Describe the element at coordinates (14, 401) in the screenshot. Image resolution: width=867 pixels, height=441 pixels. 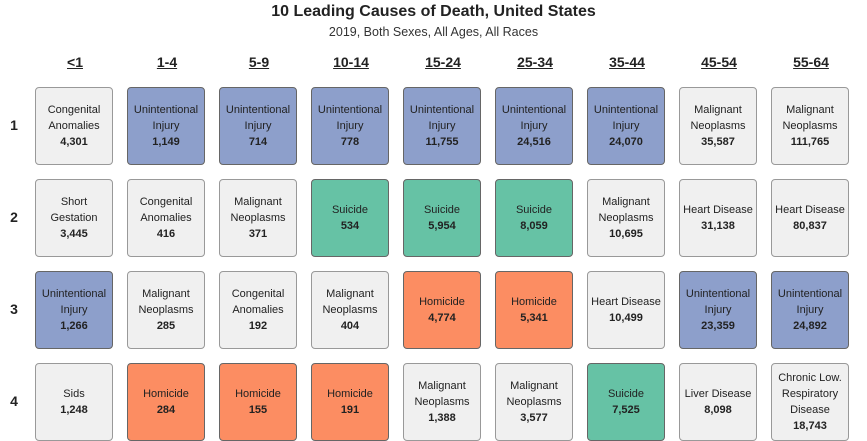
I see `rank-label: 4` at that location.